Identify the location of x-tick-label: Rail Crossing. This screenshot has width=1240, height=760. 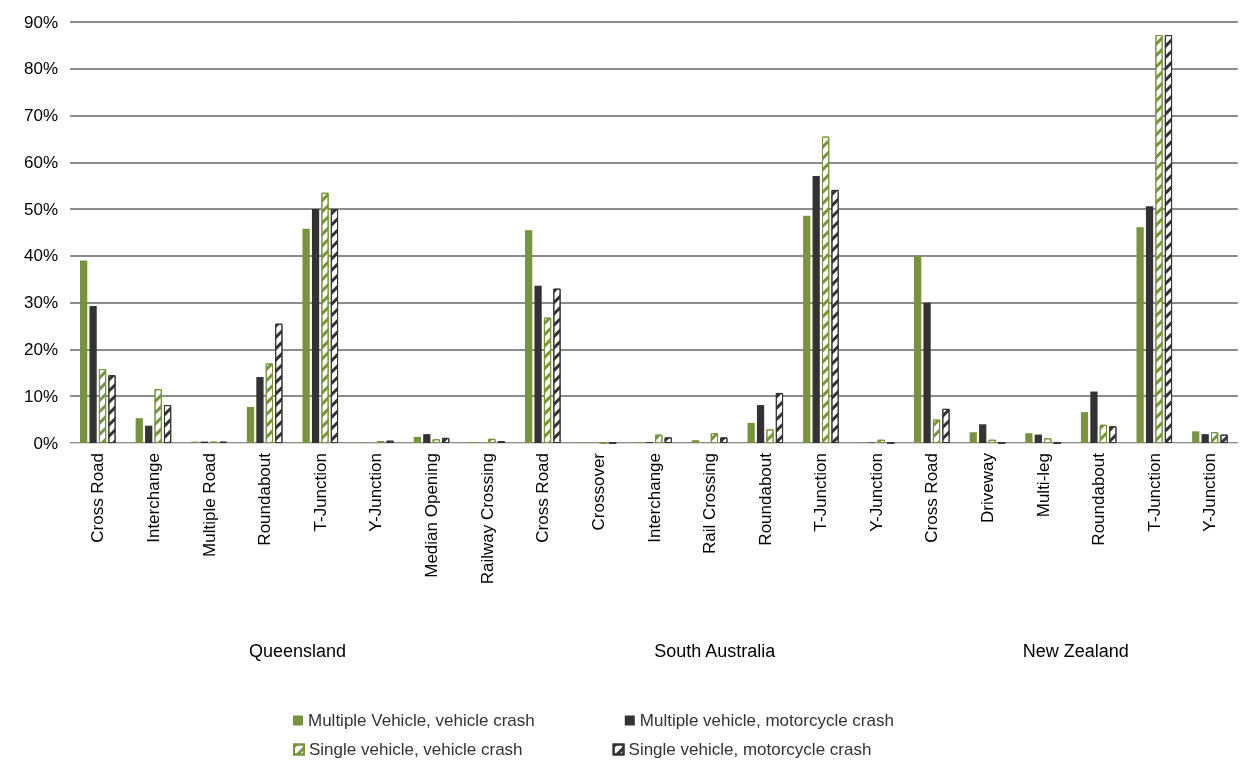
(710, 504).